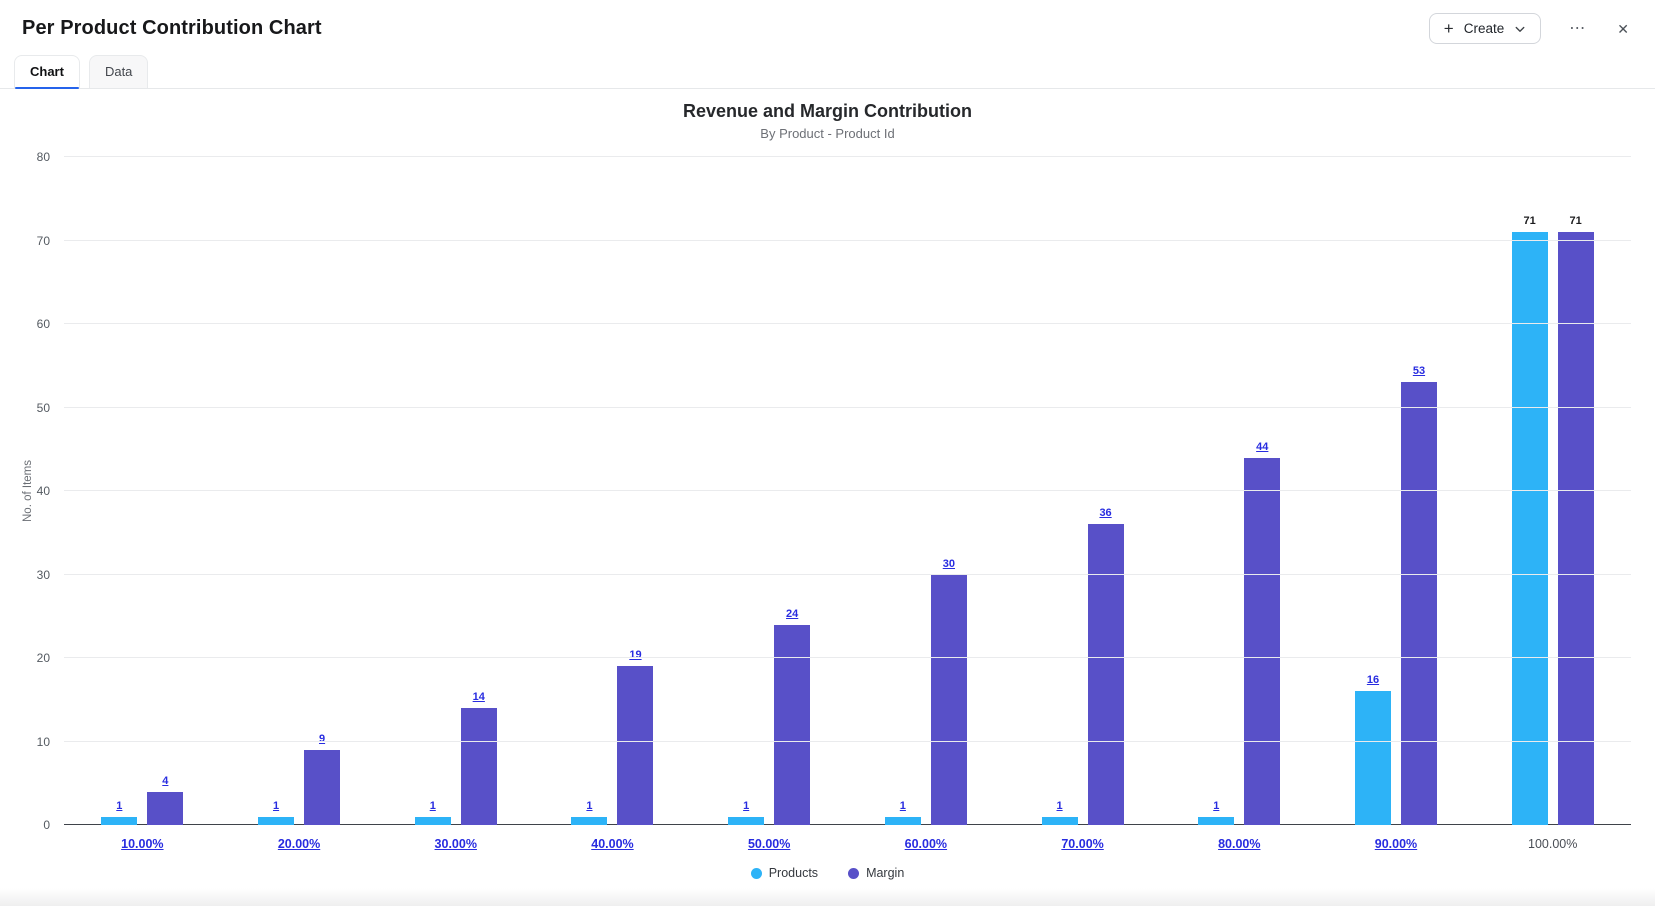 The width and height of the screenshot is (1655, 906). What do you see at coordinates (847, 824) in the screenshot?
I see `x-axis-baseline` at bounding box center [847, 824].